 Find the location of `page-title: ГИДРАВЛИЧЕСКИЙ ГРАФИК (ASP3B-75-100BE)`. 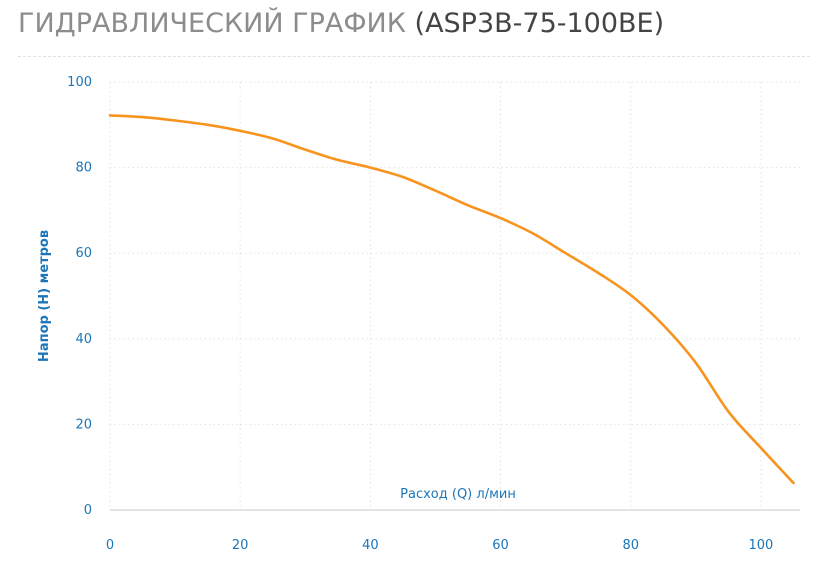

page-title: ГИДРАВЛИЧЕСКИЙ ГРАФИК (ASP3B-75-100BE) is located at coordinates (341, 23).